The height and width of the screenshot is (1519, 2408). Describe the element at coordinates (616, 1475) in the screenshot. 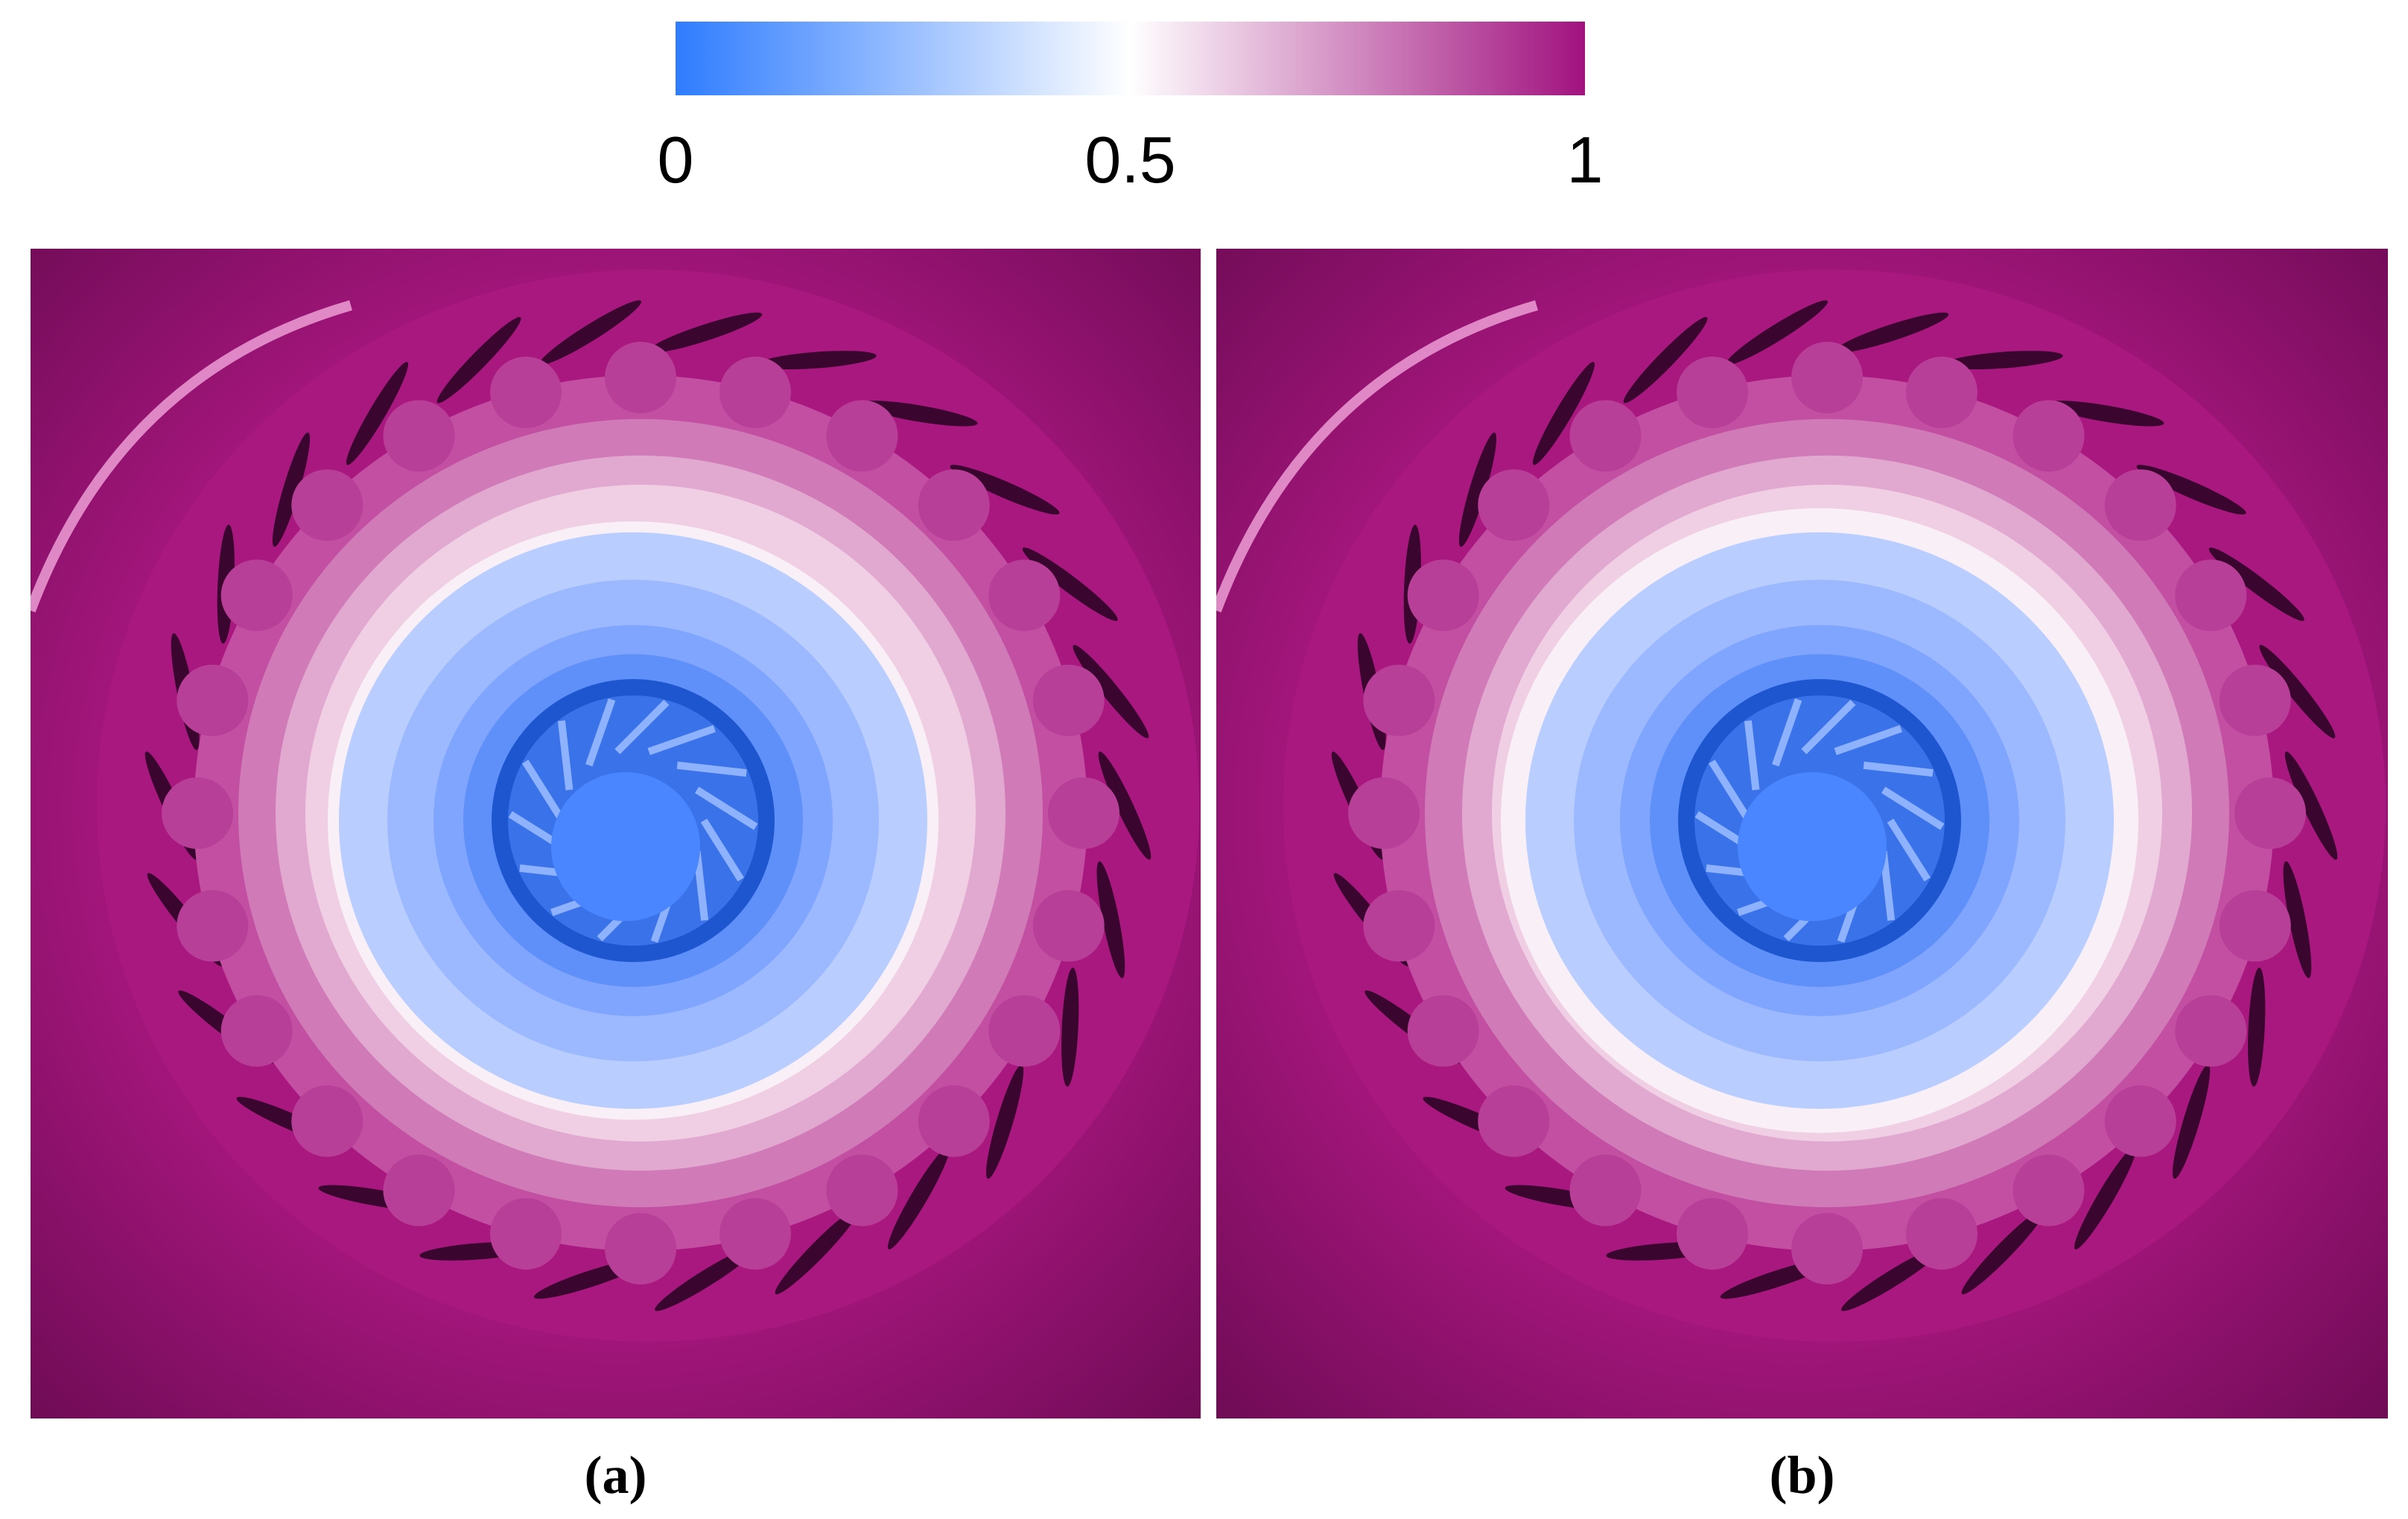

I see `panel-caption: (a)` at that location.